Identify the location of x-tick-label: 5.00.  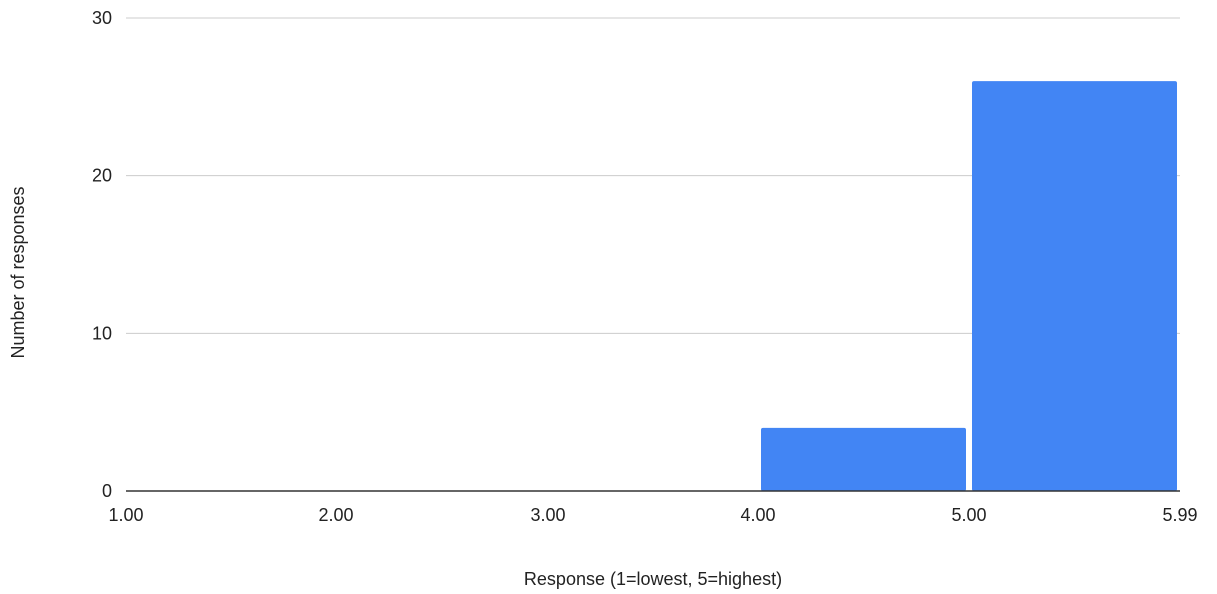
(968, 515).